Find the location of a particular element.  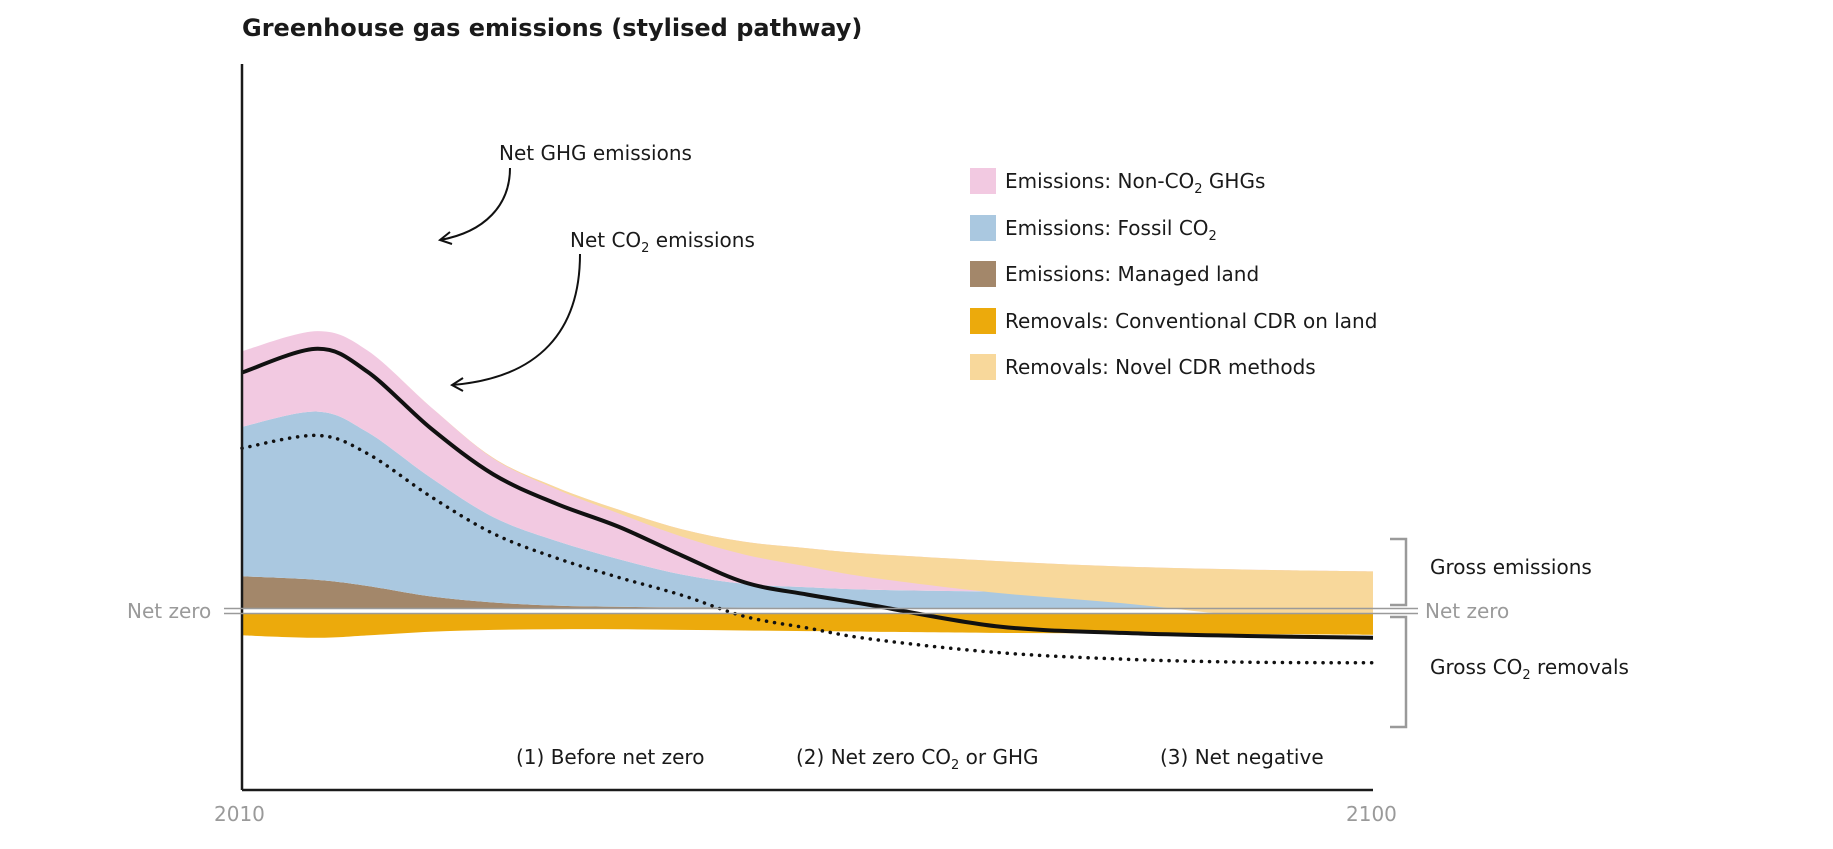

phase-3-label: (3) Net negative is located at coordinates (1242, 757).